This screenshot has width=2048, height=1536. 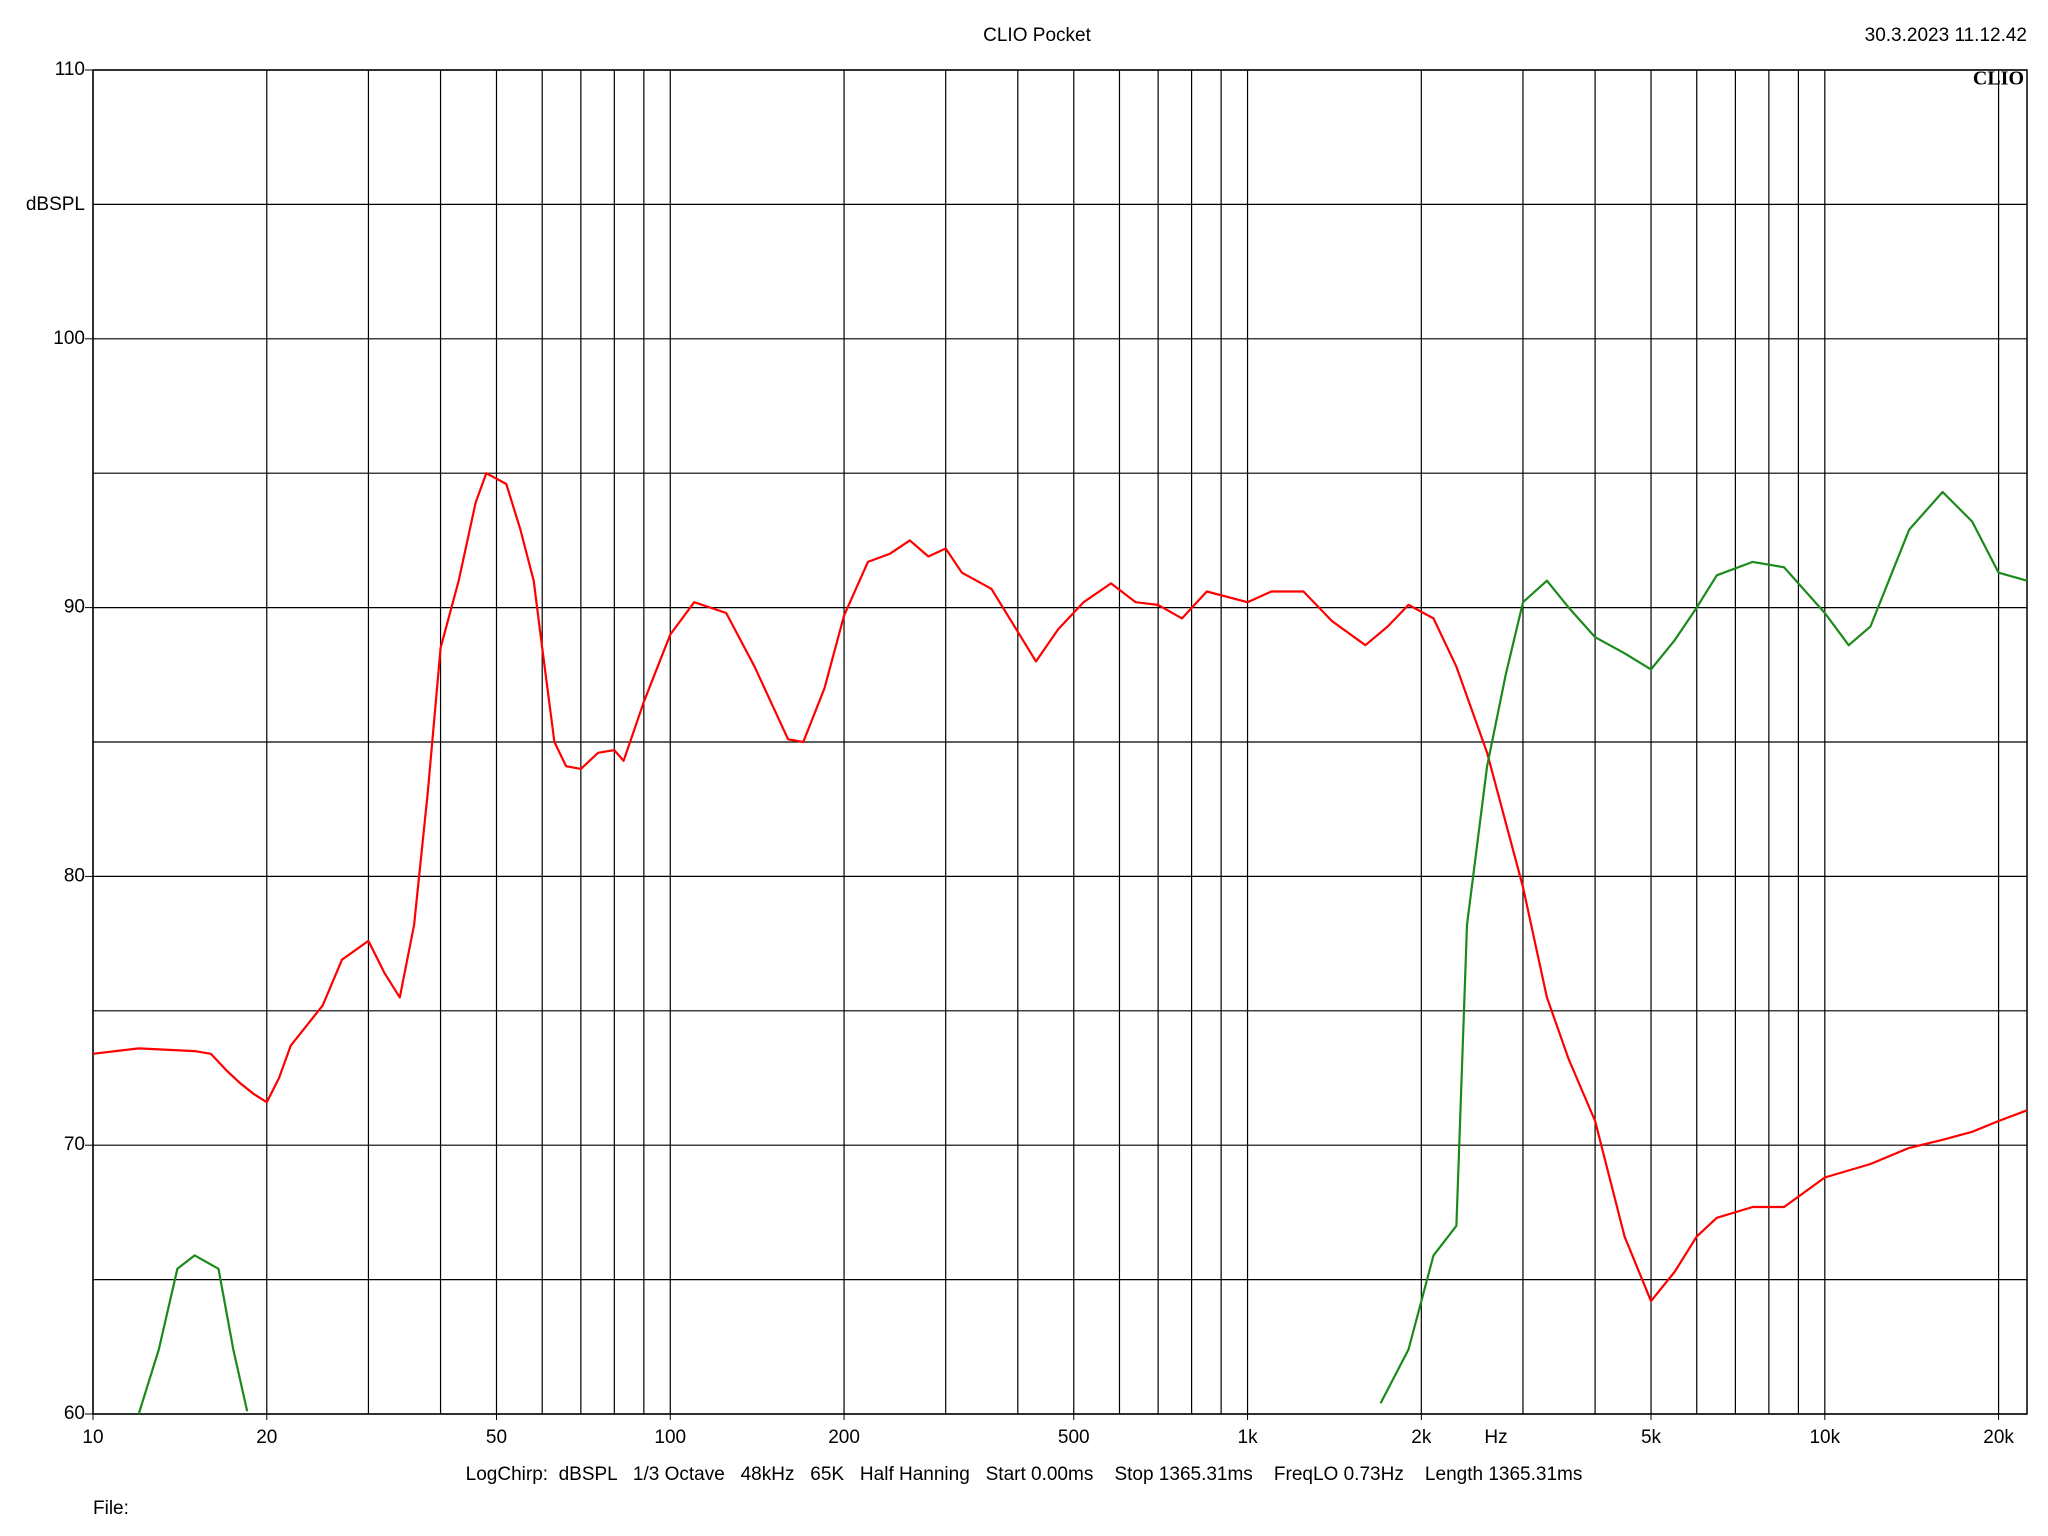 I want to click on y-tick-label: 110, so click(x=70, y=69).